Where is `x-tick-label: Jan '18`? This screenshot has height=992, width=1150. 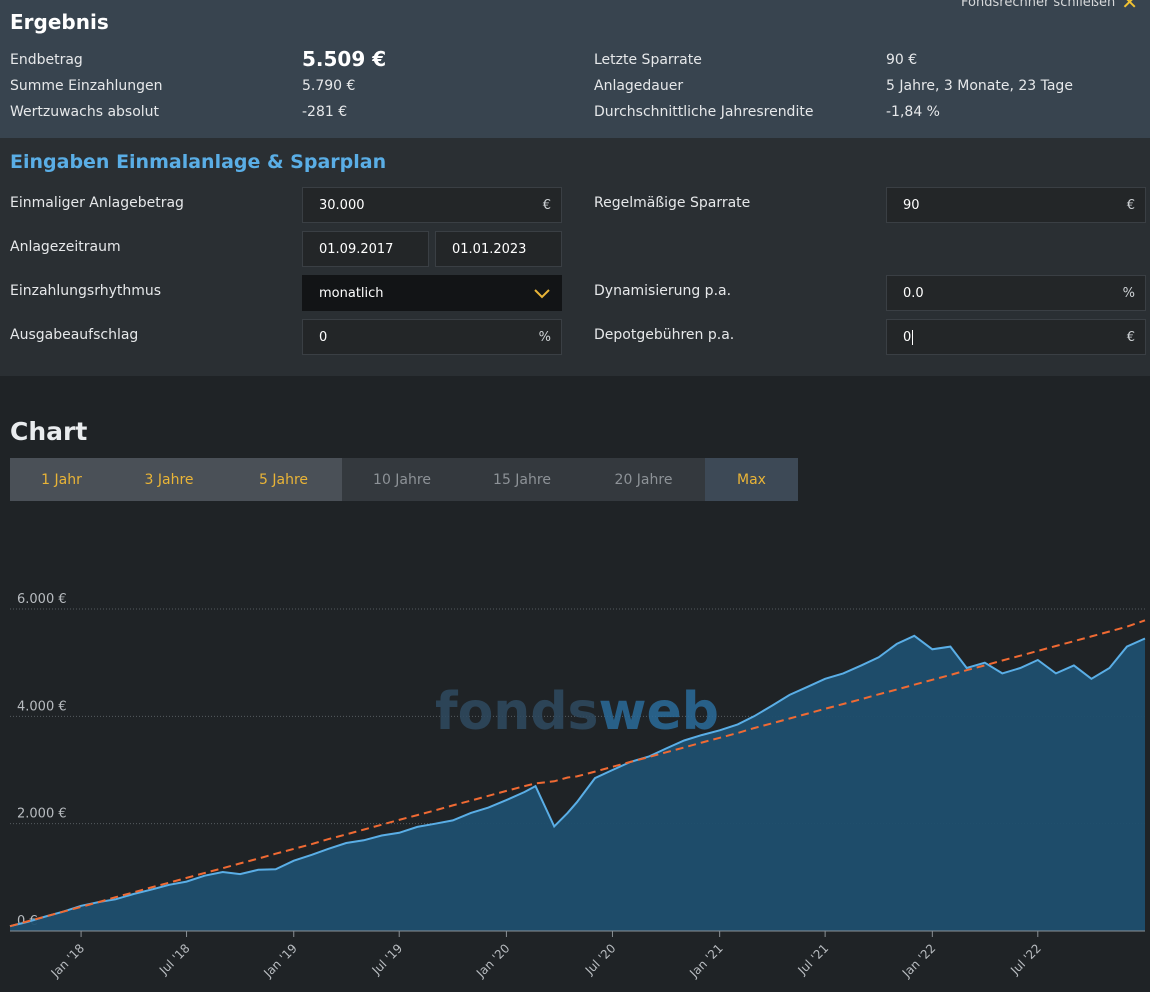
x-tick-label: Jan '18 is located at coordinates (68, 961).